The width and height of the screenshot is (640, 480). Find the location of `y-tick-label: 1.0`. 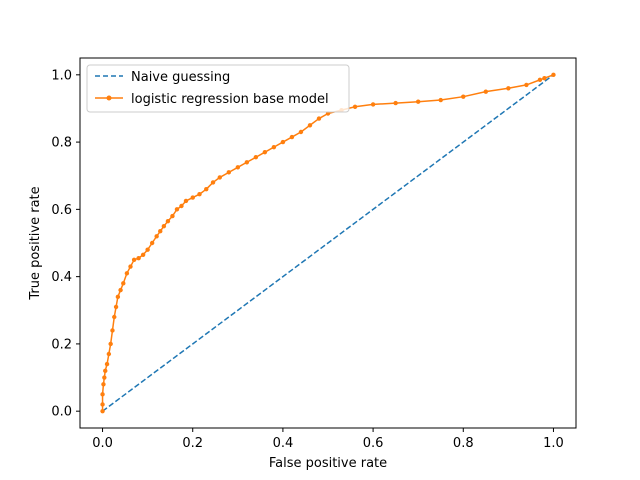

y-tick-label: 1.0 is located at coordinates (61, 75).